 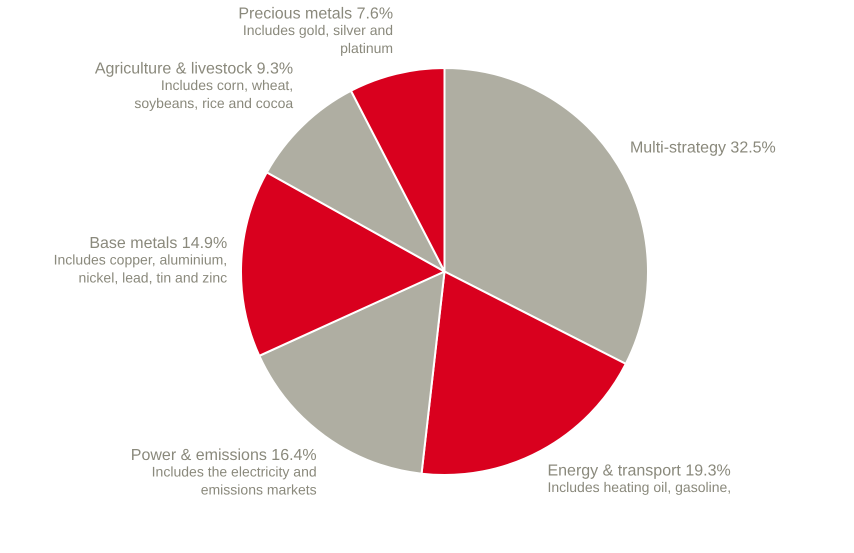 I want to click on text: Includes corn, wheat, soybeans, rice and cocoa, so click(x=214, y=94).